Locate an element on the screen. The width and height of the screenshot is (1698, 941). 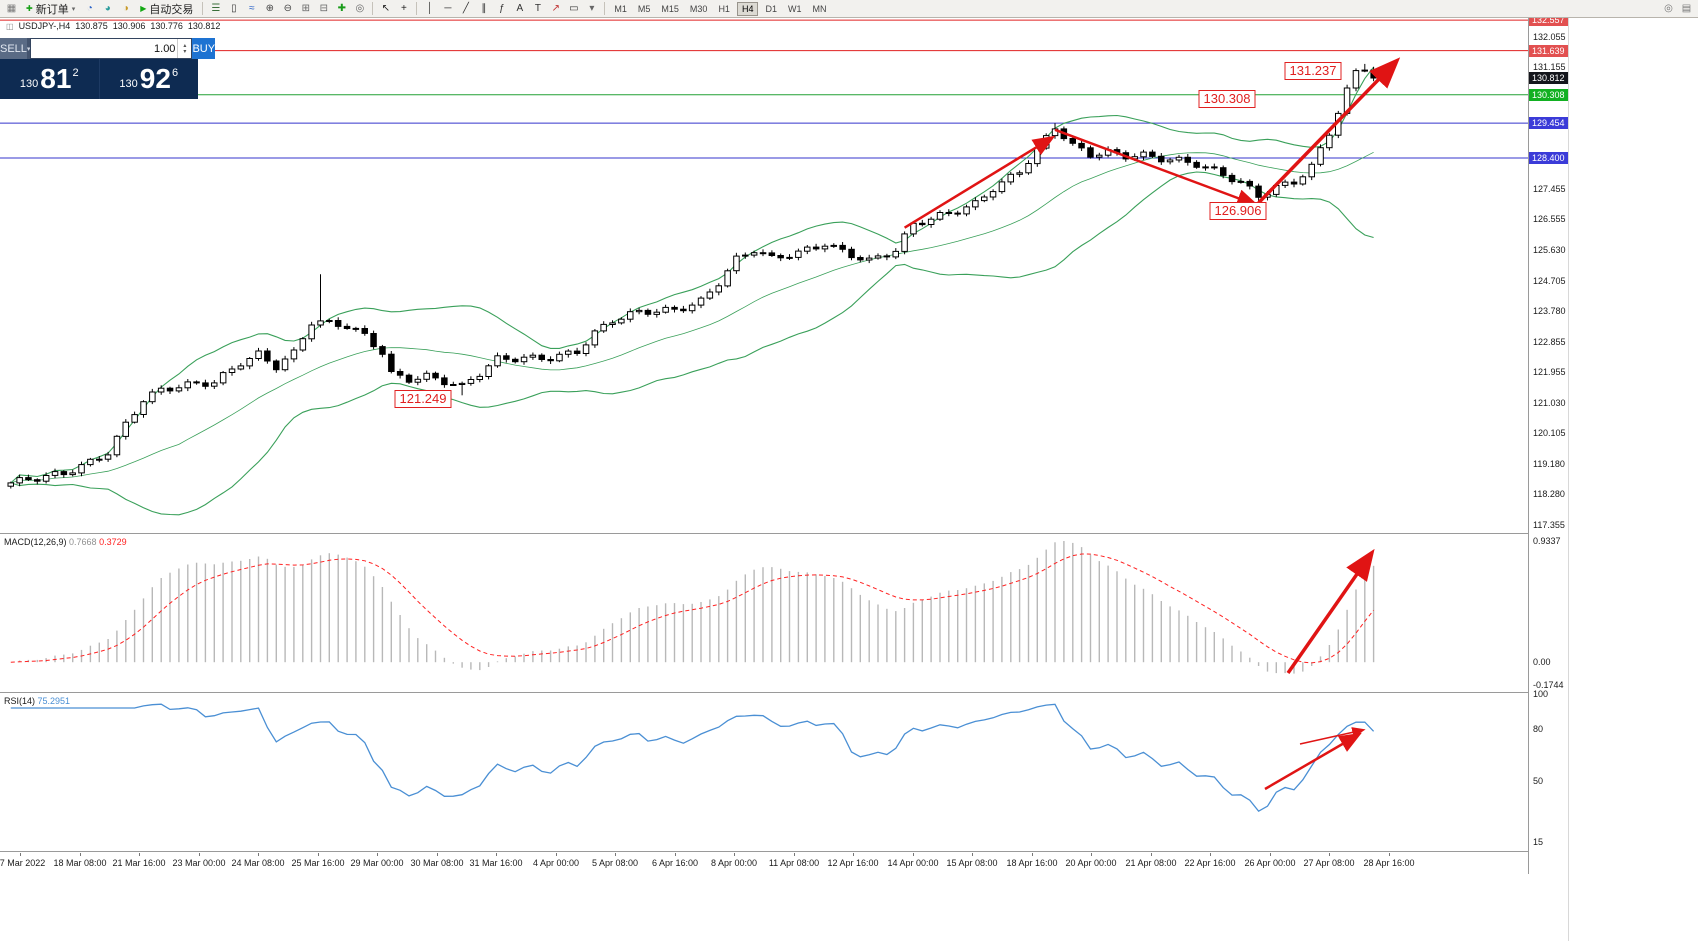
rsi-axis-label: 80 is located at coordinates (1538, 729).